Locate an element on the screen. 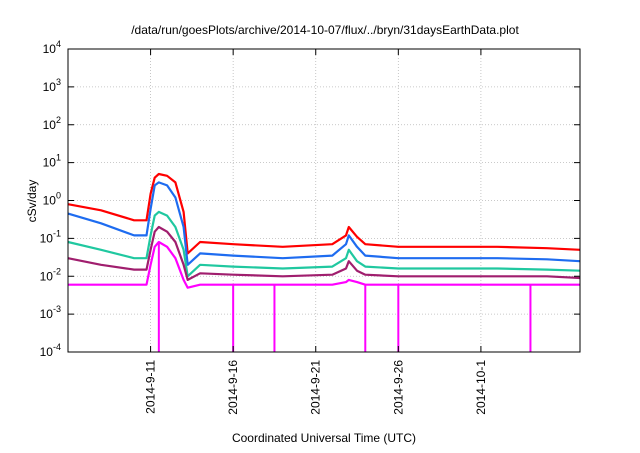 This screenshot has height=453, width=640. x-tick-label: 2014-9-21 is located at coordinates (316, 387).